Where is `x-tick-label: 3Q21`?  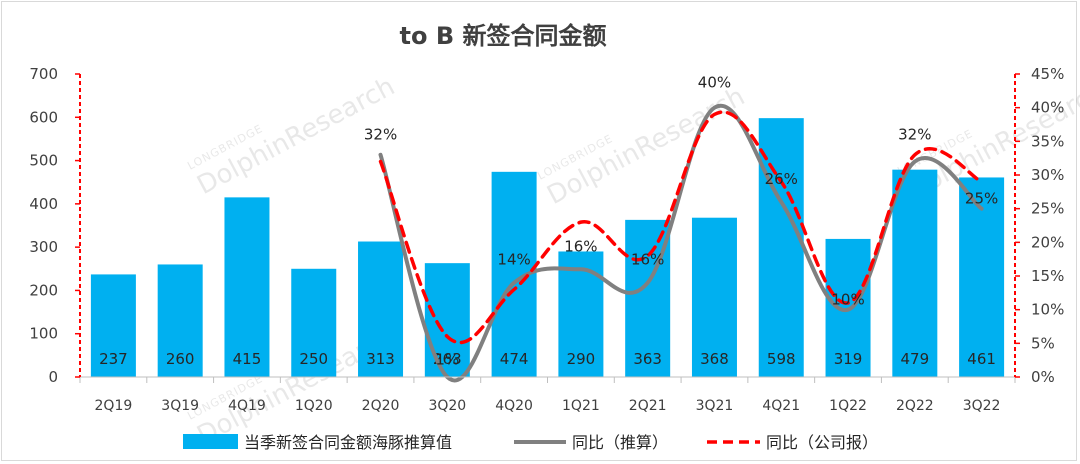
x-tick-label: 3Q21 is located at coordinates (715, 406).